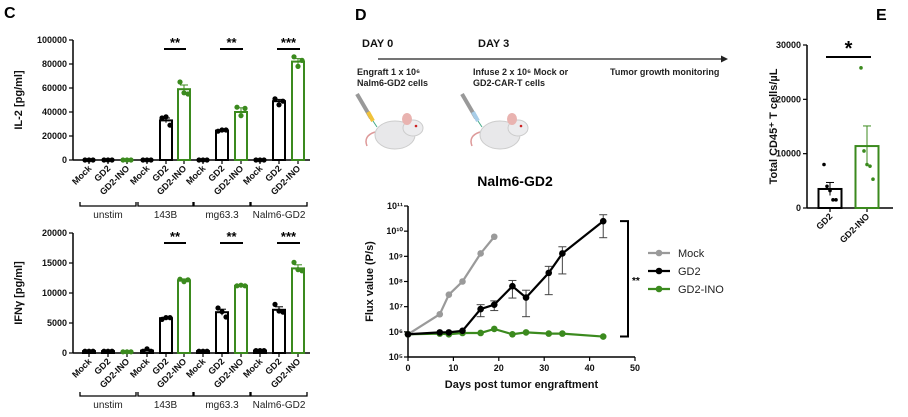  Describe the element at coordinates (54, 112) in the screenshot. I see `y-tick-label: 40000` at that location.